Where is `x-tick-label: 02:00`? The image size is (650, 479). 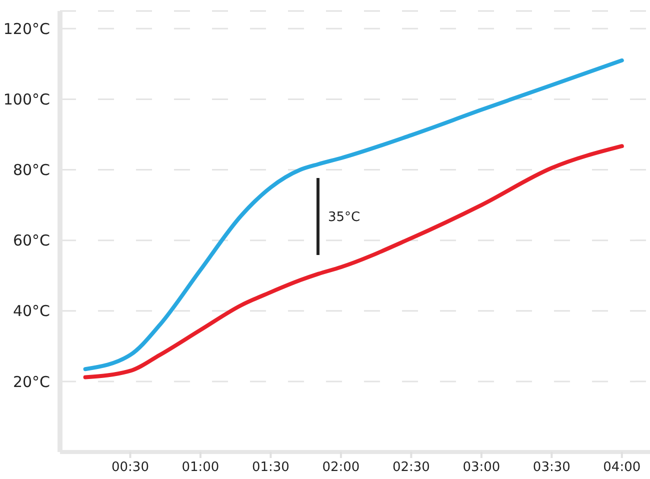 x-tick-label: 02:00 is located at coordinates (341, 468).